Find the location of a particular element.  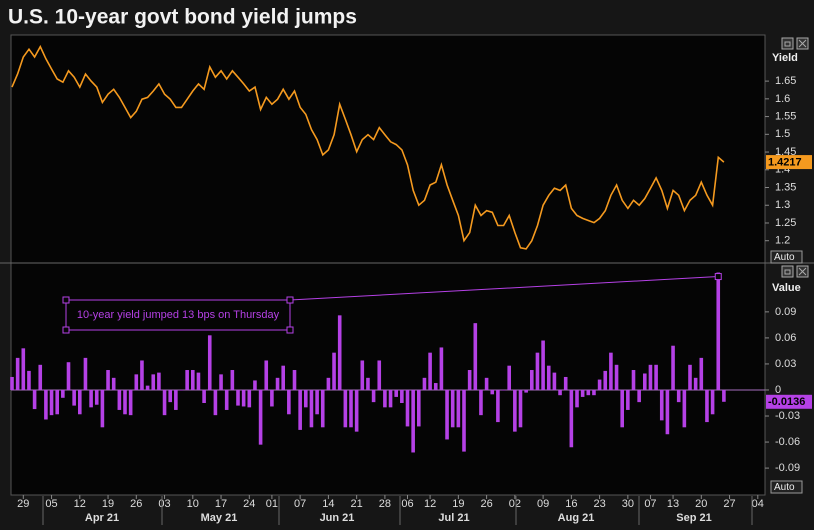

x-tick-label: 12 is located at coordinates (430, 504).